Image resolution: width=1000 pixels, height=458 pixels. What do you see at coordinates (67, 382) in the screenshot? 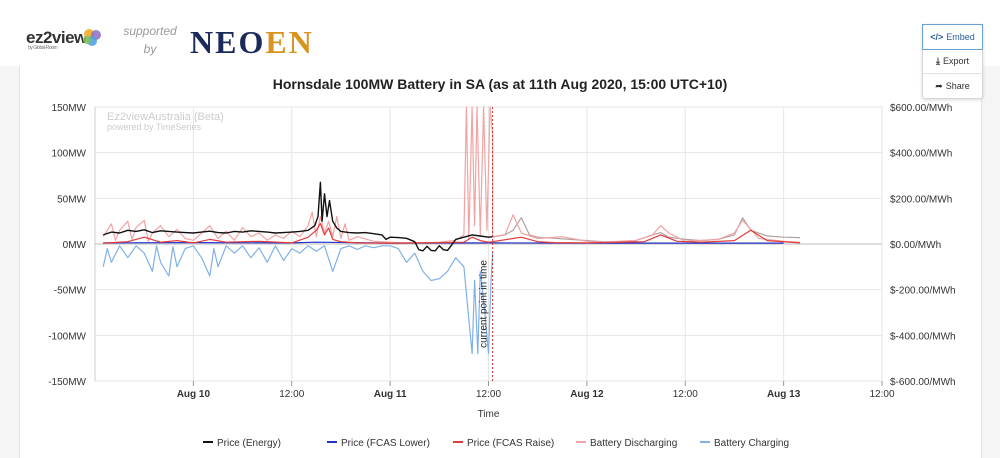
I see `y-left-tick-label: -150MW` at bounding box center [67, 382].